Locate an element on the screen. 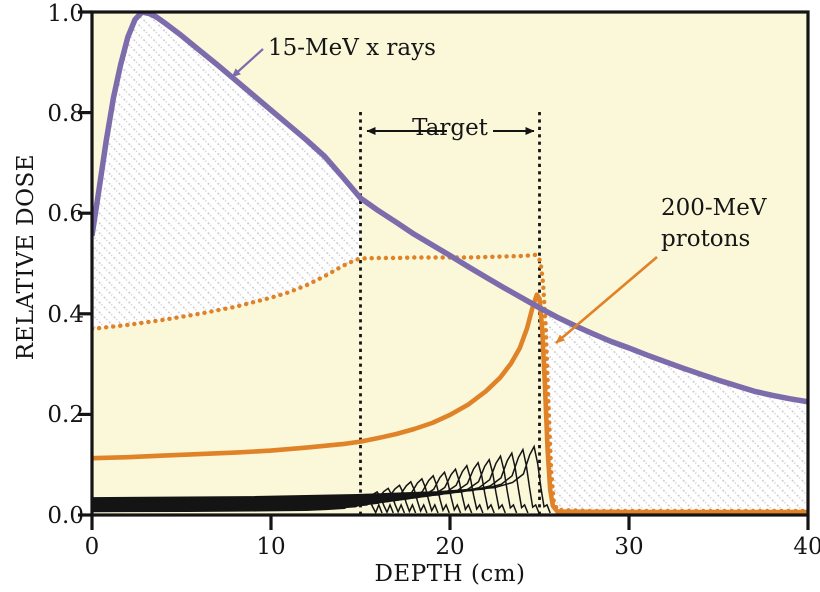  x-tick-label: 10 is located at coordinates (271, 547).